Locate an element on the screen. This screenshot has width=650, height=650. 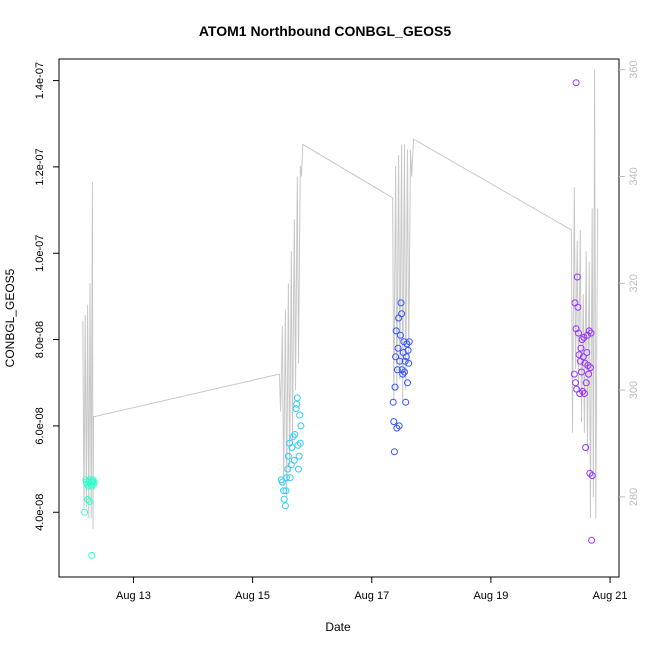
y2-tick-label: 300 is located at coordinates (634, 390).